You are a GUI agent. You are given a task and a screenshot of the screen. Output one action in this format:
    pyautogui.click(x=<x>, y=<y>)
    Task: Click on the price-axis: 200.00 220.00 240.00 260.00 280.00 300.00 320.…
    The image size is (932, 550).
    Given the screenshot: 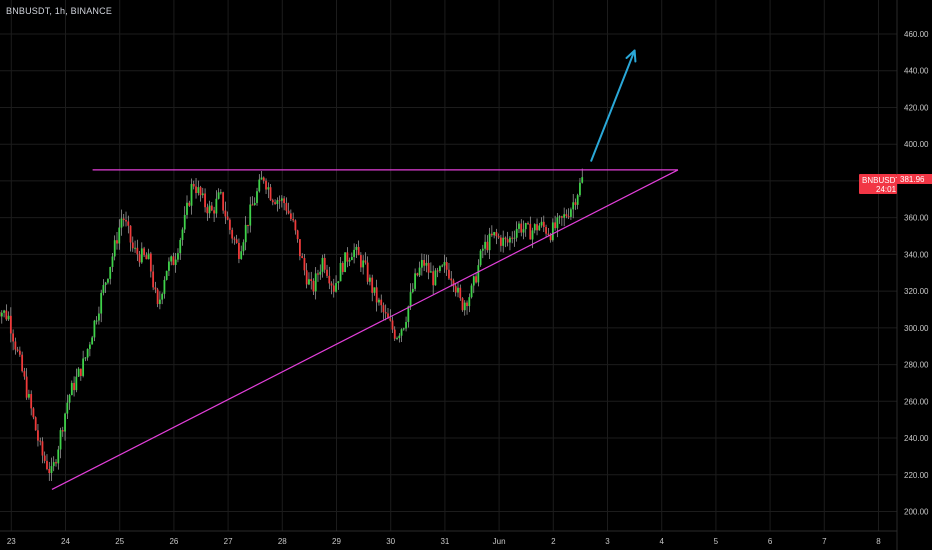 What is the action you would take?
    pyautogui.click(x=916, y=273)
    